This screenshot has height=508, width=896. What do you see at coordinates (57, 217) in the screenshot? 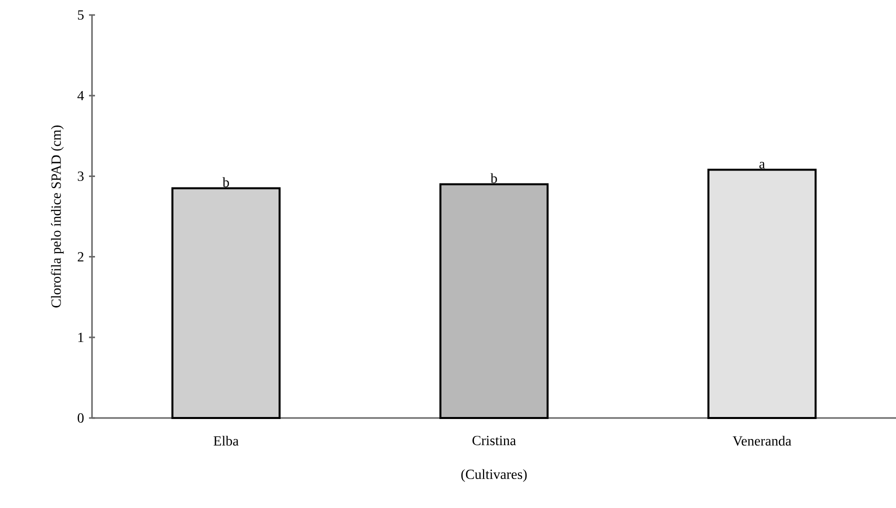
I see `y-axis-title: Clorofila pelo índice SPAD (cm)` at bounding box center [57, 217].